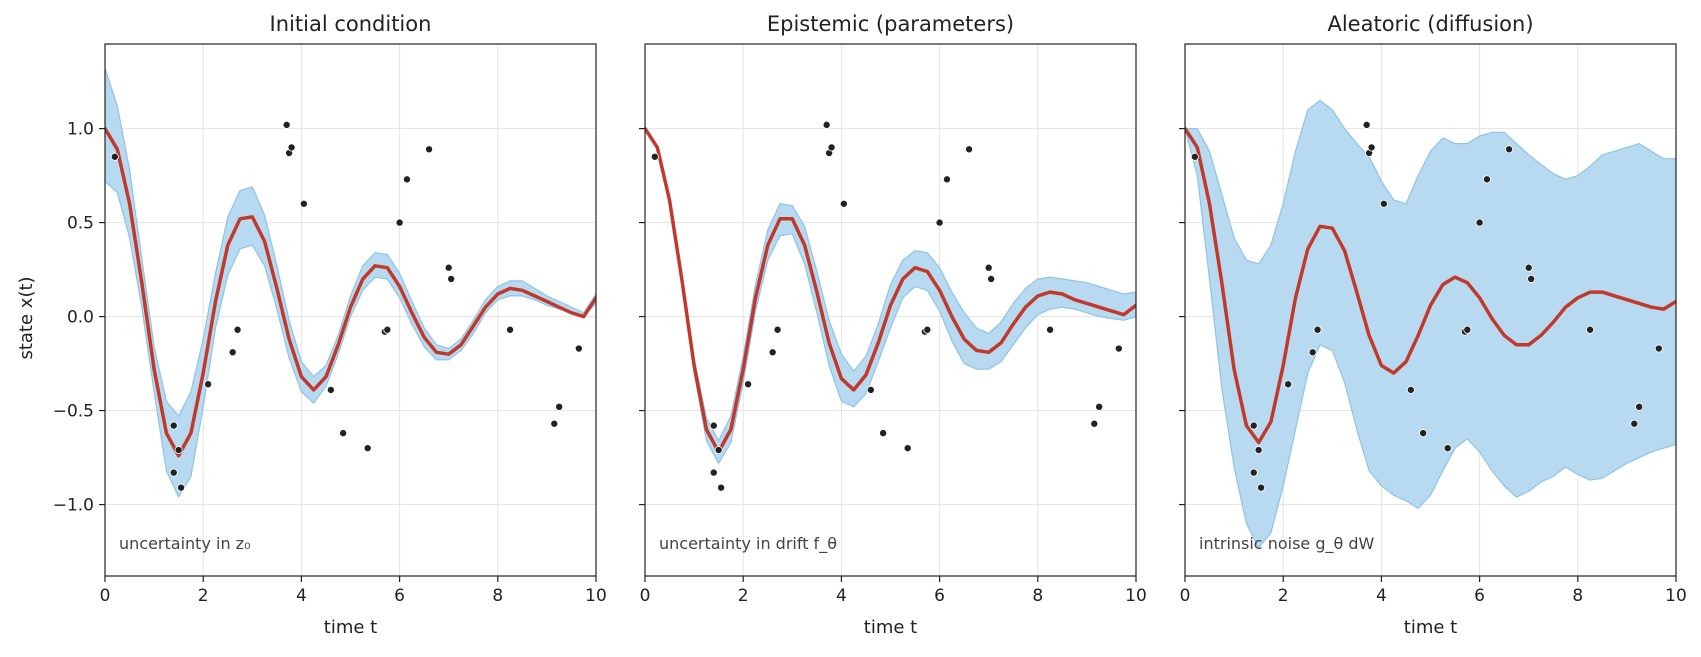 Image resolution: width=1701 pixels, height=657 pixels. What do you see at coordinates (1430, 24) in the screenshot?
I see `chart-title: Aleatoric (diffusion)` at bounding box center [1430, 24].